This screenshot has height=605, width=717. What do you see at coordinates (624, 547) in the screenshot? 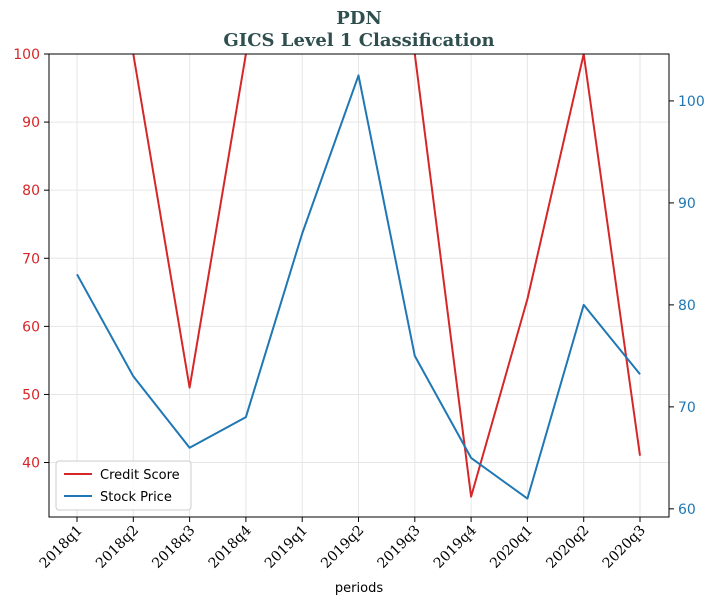
I see `x-tick-label: 2020q3` at bounding box center [624, 547].